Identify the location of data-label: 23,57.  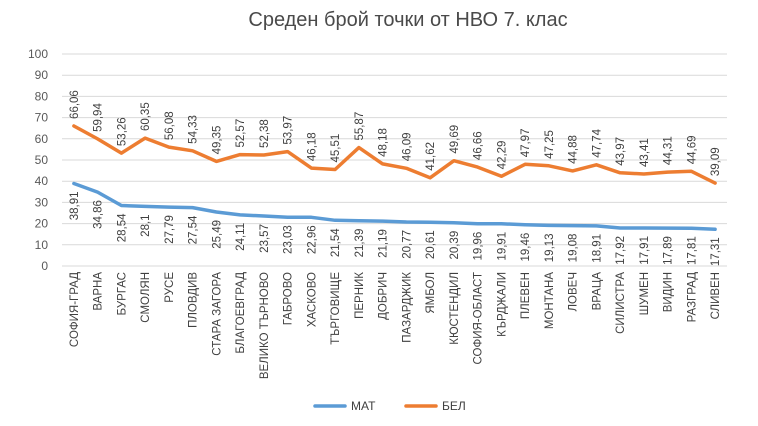
(265, 238).